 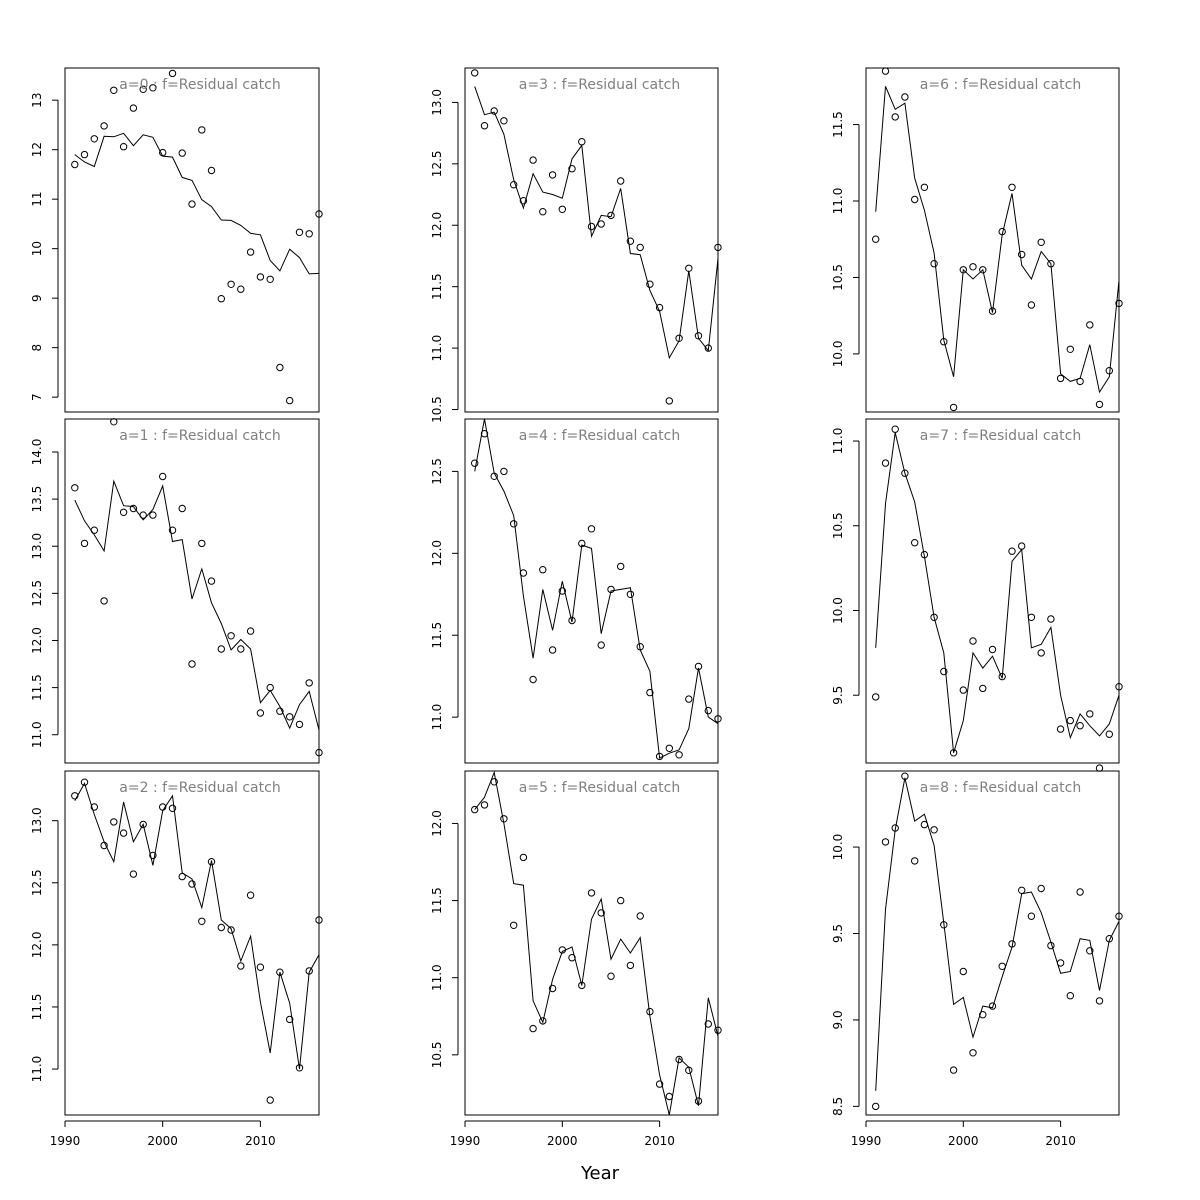 I want to click on y-tick-label: 9, so click(x=37, y=298).